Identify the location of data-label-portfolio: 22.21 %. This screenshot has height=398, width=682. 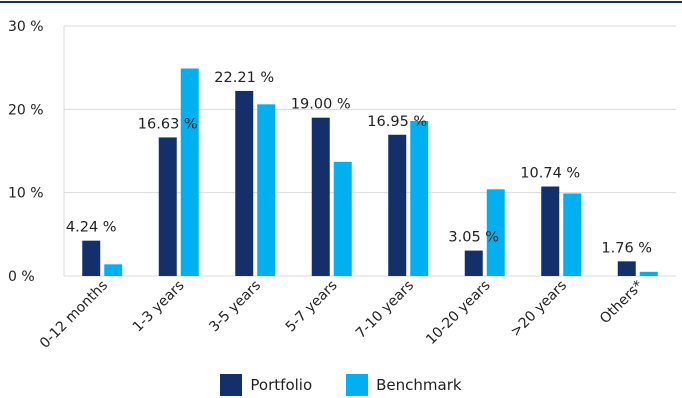
(244, 78).